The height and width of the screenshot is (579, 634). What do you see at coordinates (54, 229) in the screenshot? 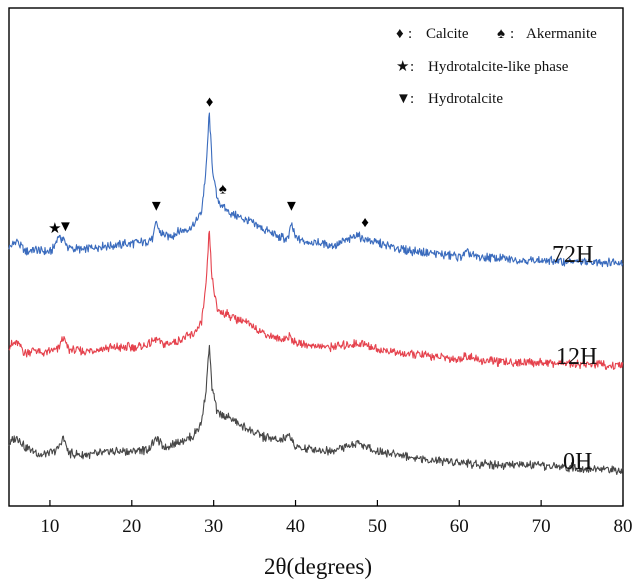
I see `peak-marker: ★` at bounding box center [54, 229].